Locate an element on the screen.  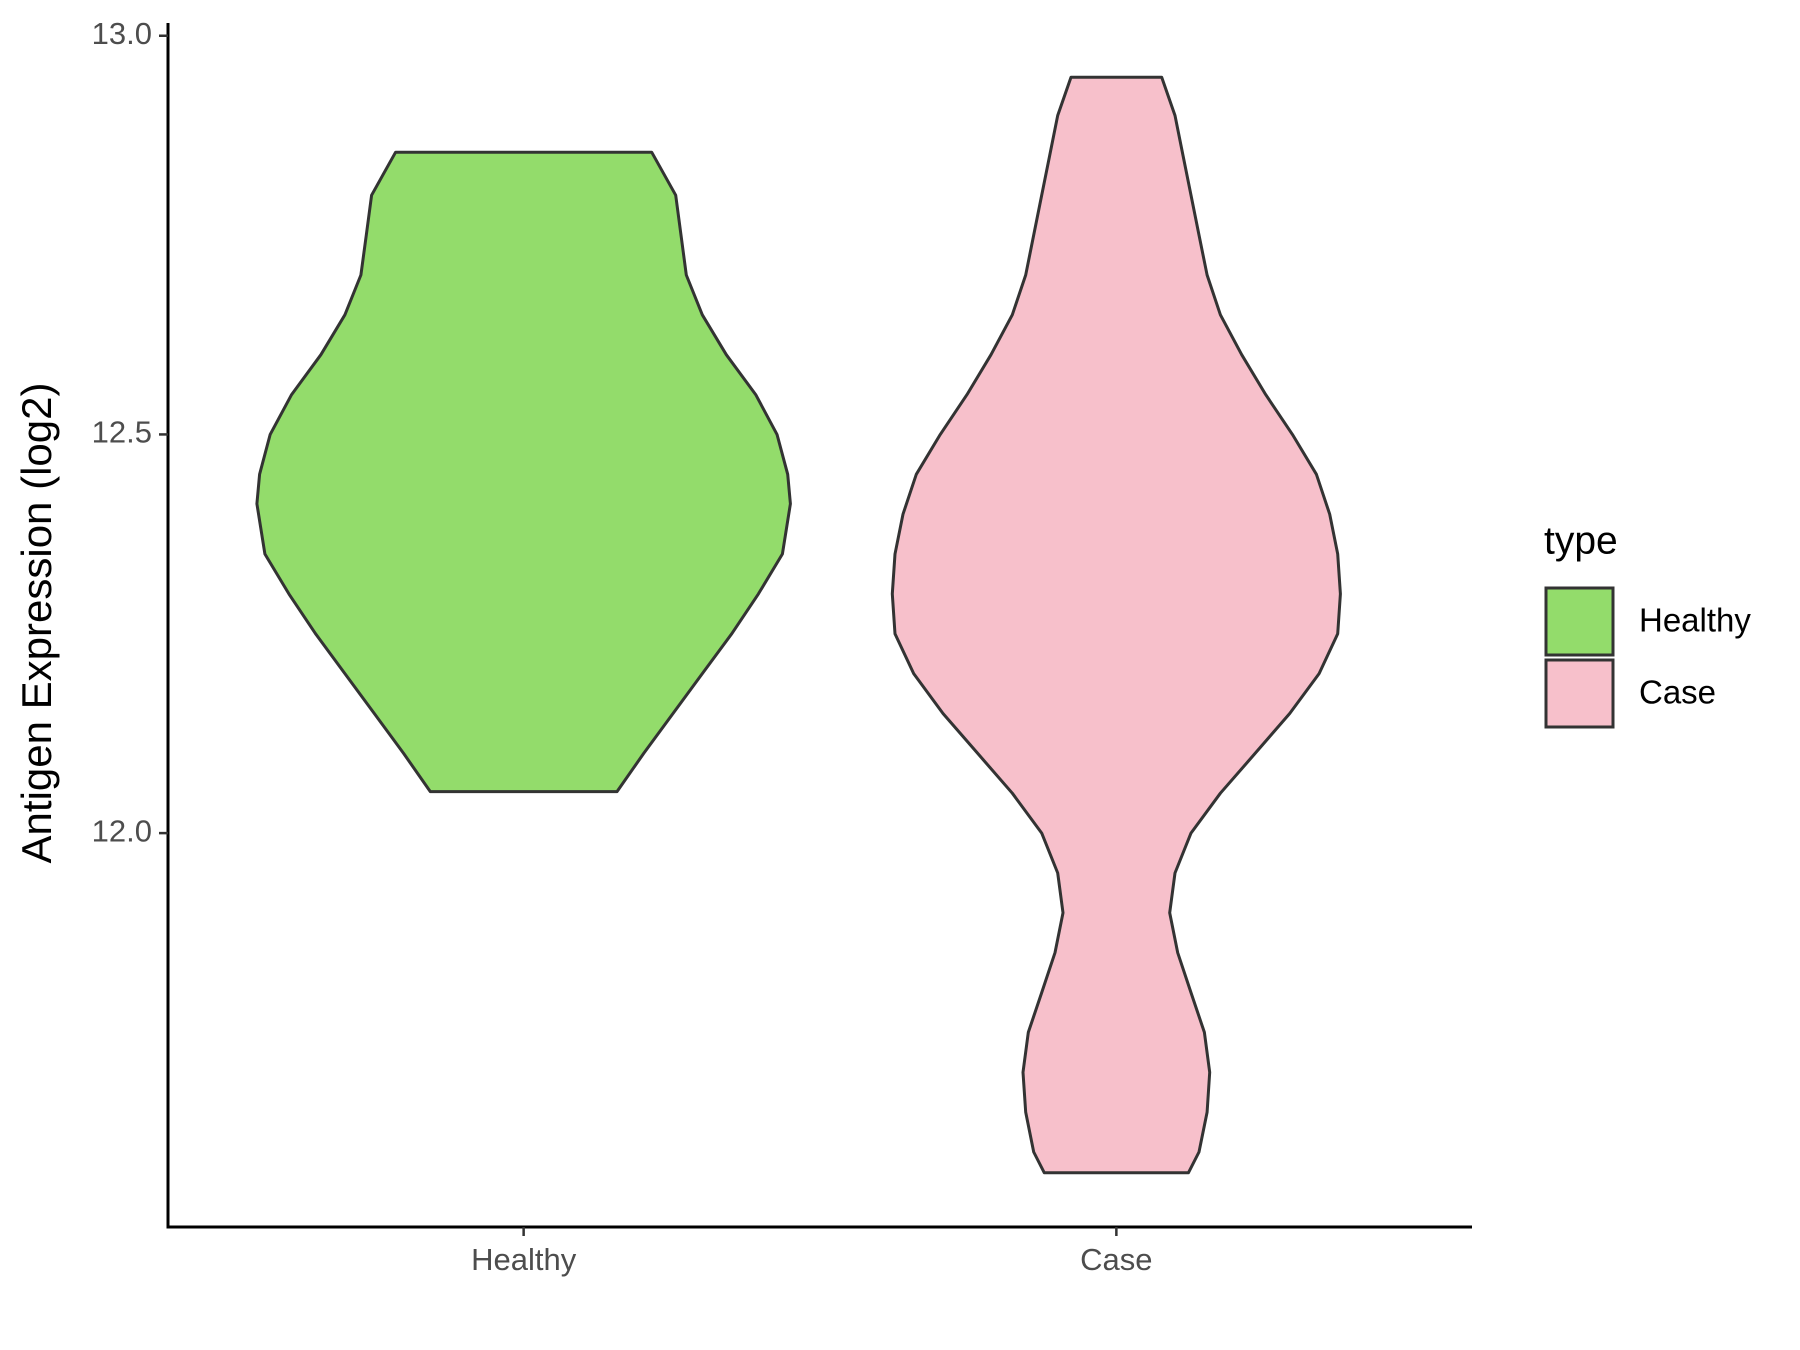
legend-label: Case is located at coordinates (1677, 692).